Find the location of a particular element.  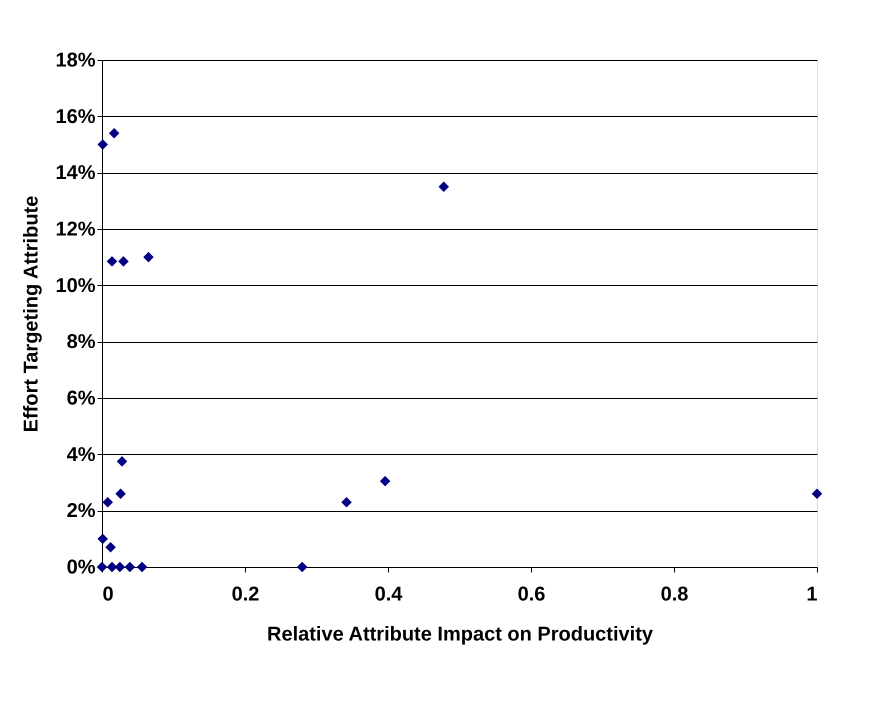

y-tick-label: 0% is located at coordinates (81, 567).